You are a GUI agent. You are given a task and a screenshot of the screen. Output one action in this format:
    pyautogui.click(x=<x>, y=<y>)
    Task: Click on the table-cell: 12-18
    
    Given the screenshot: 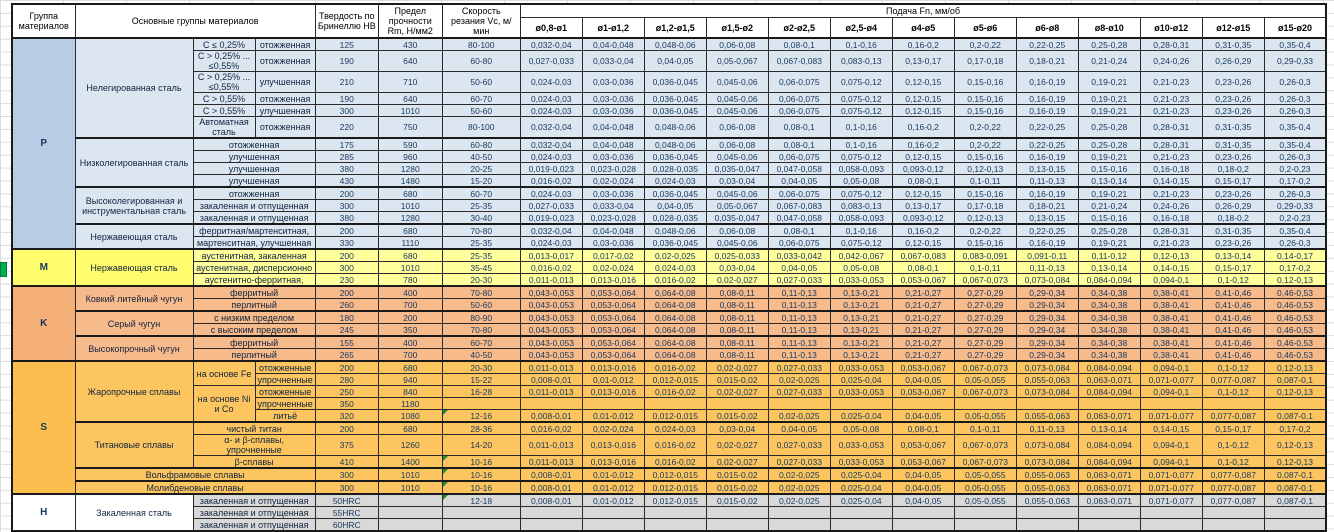 What is the action you would take?
    pyautogui.click(x=481, y=500)
    